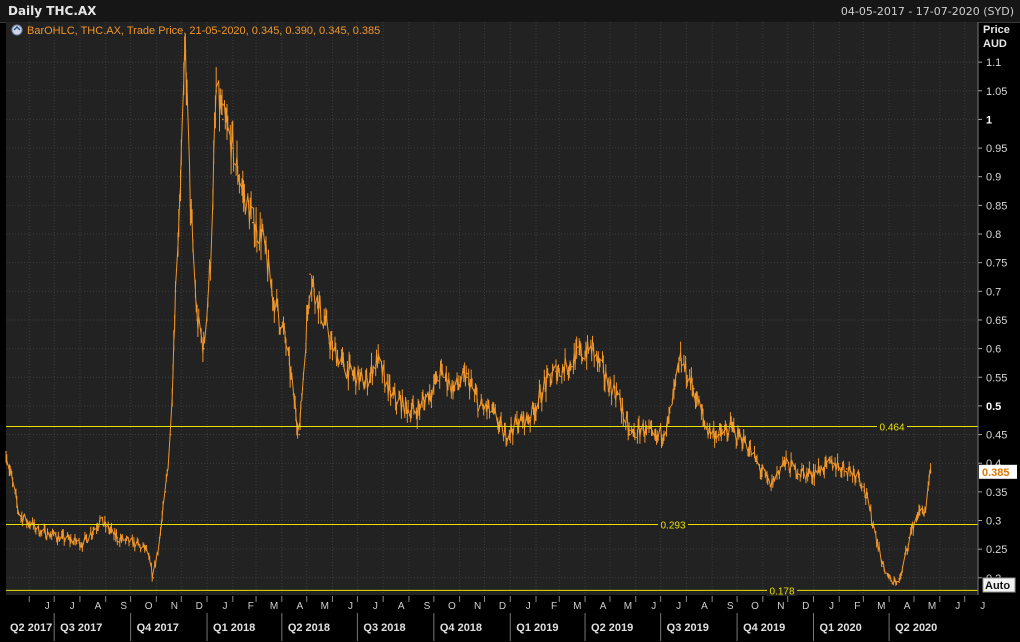 The width and height of the screenshot is (1020, 642). I want to click on quarter-label: Q2 2020, so click(916, 628).